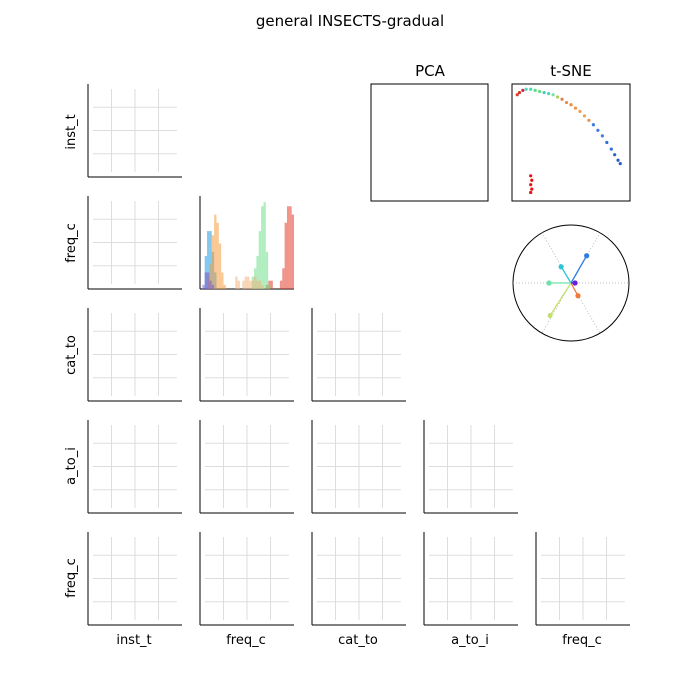 This screenshot has width=700, height=700. What do you see at coordinates (133, 640) in the screenshot?
I see `col-label-inst_t: inst_t` at bounding box center [133, 640].